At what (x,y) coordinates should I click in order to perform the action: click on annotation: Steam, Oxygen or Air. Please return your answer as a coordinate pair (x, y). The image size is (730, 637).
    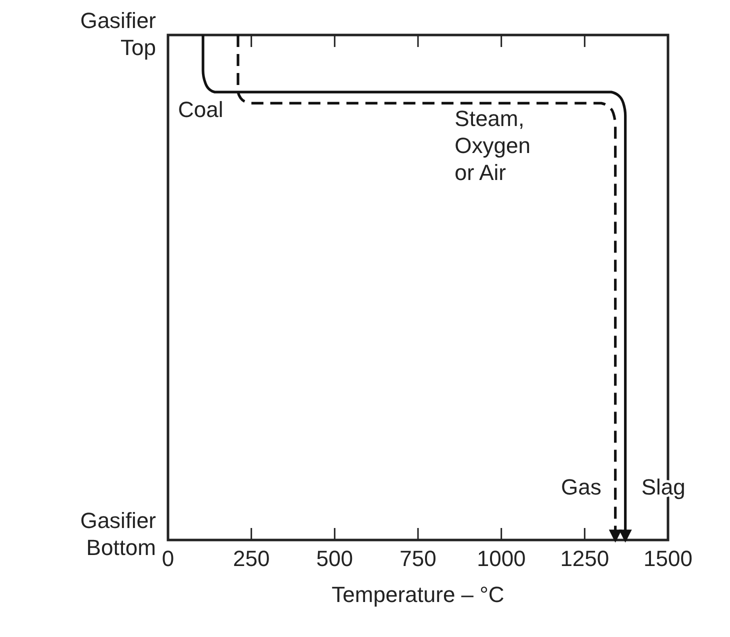
    Looking at the image, I should click on (492, 145).